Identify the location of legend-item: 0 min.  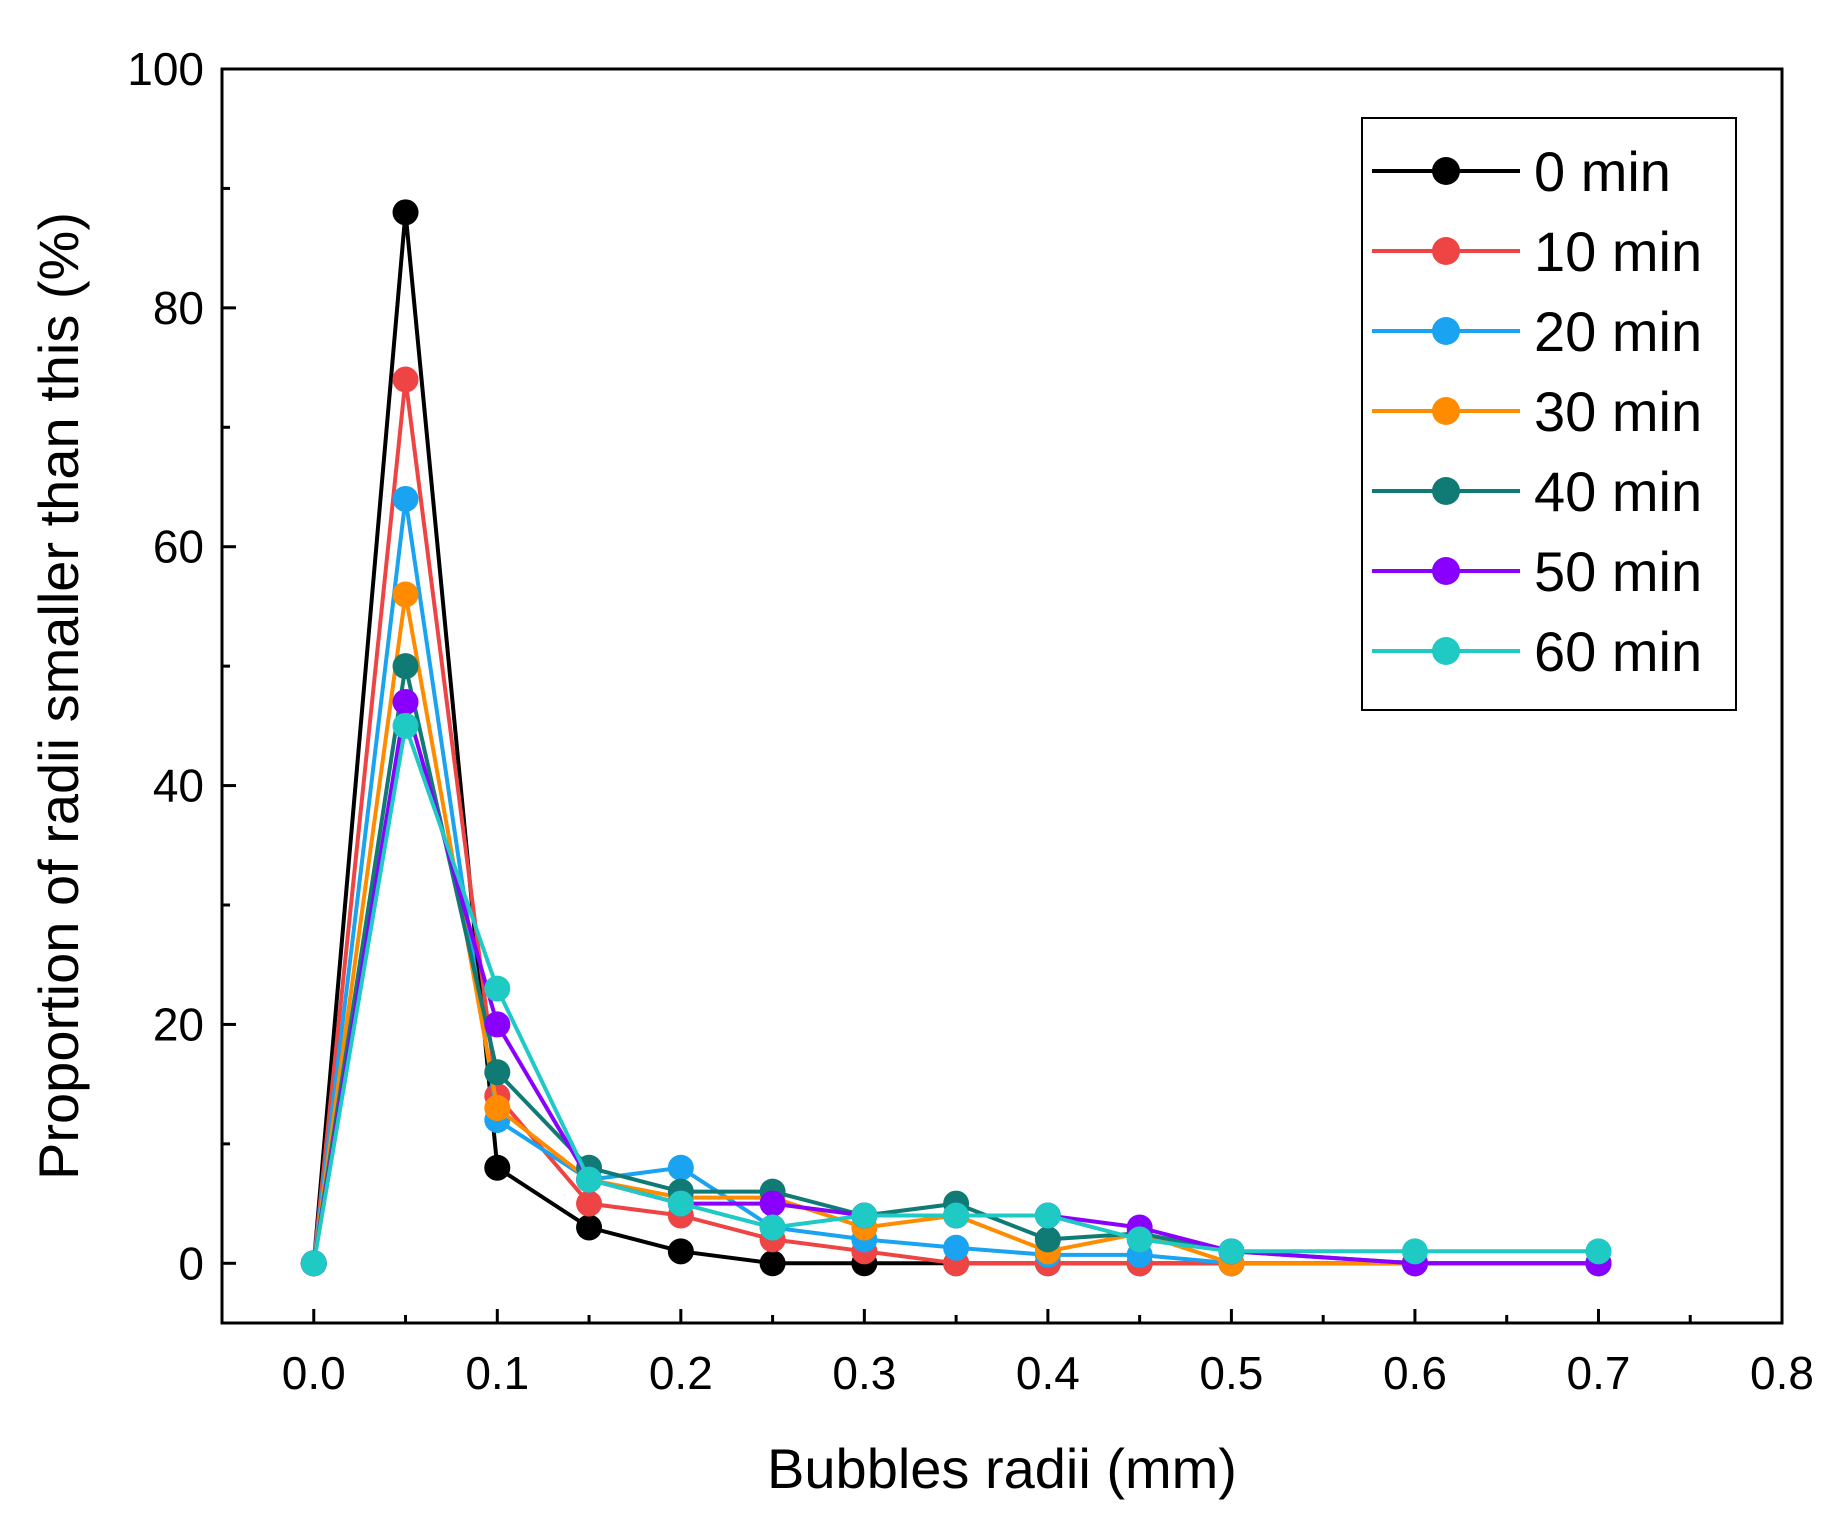
(1521, 171).